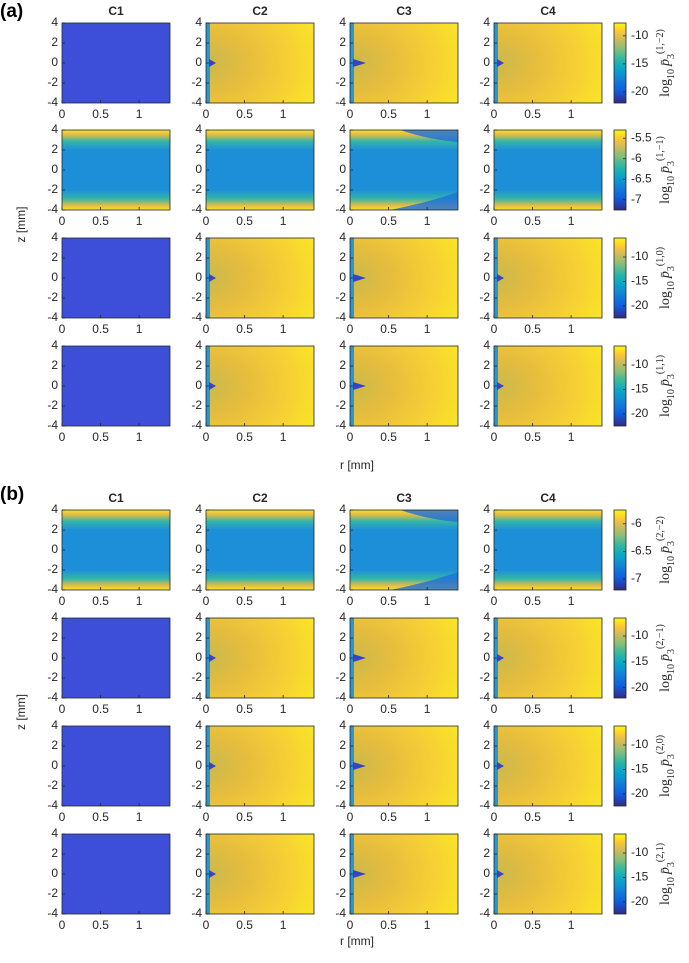 This screenshot has height=963, width=689. I want to click on colorbar-label-sup: (2,0), so click(660, 744).